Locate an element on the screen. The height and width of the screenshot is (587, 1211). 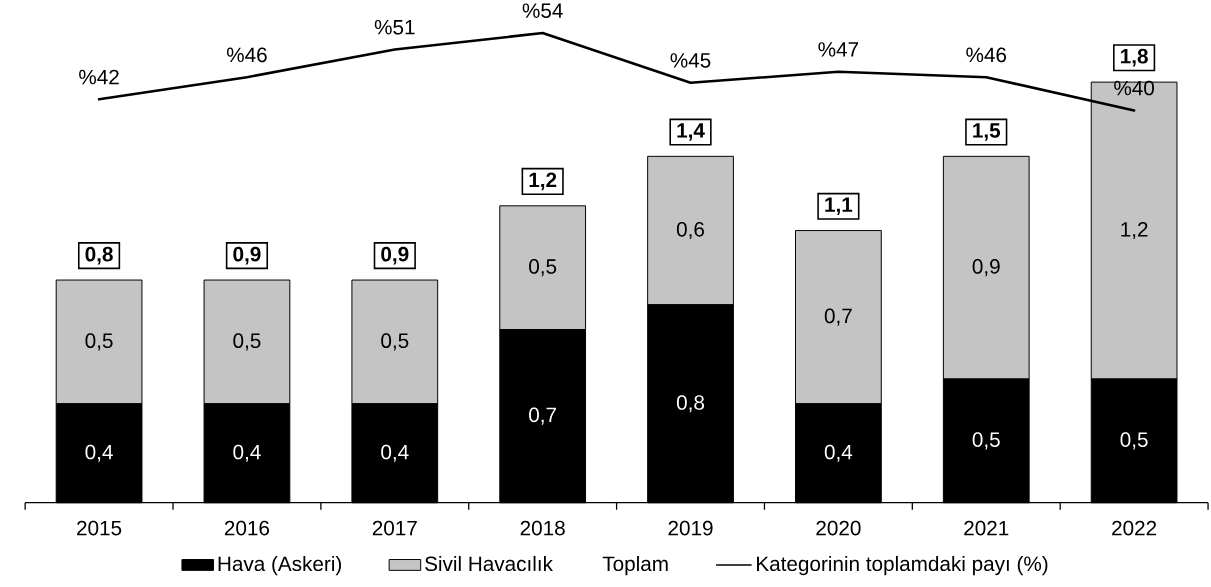
data-label: 1,2 is located at coordinates (1134, 231).